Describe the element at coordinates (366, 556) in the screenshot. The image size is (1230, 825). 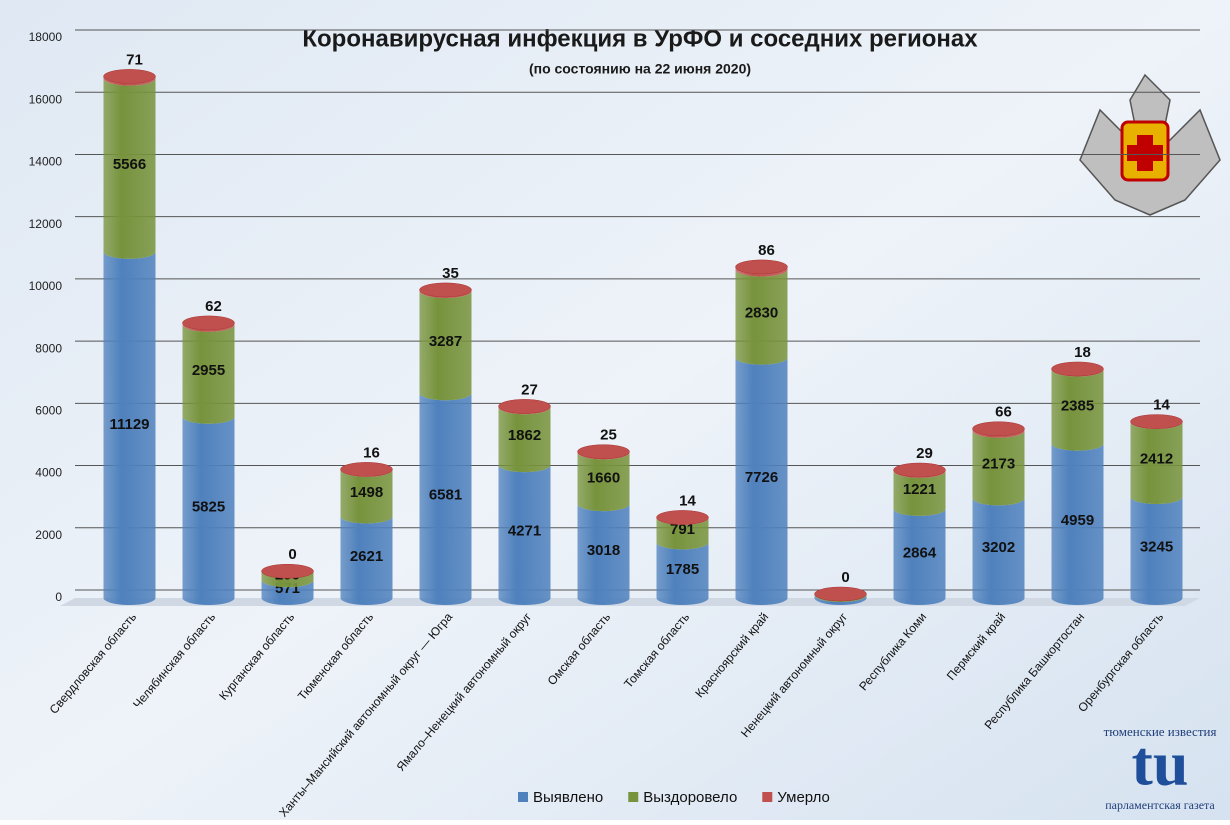
I see `value-label: 2621` at that location.